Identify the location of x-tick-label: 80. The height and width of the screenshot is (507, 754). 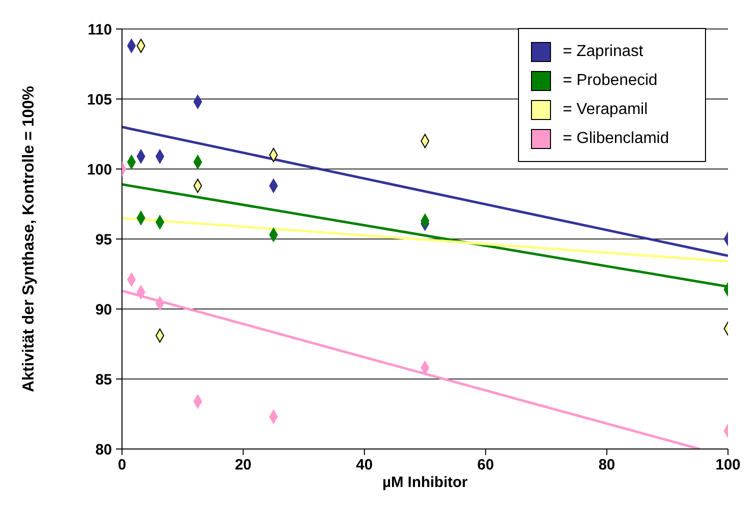
(607, 465).